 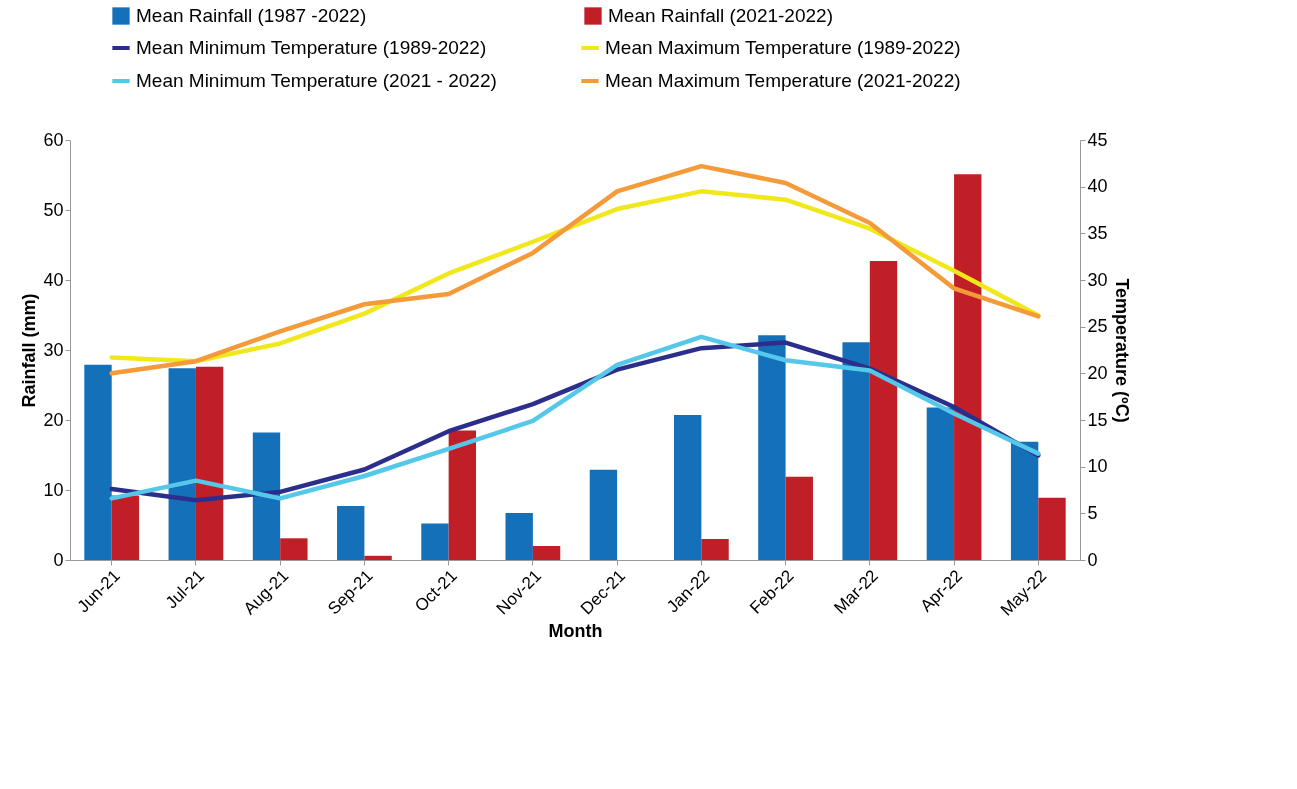 I want to click on y2-tick-label: 5, so click(x=1092, y=512).